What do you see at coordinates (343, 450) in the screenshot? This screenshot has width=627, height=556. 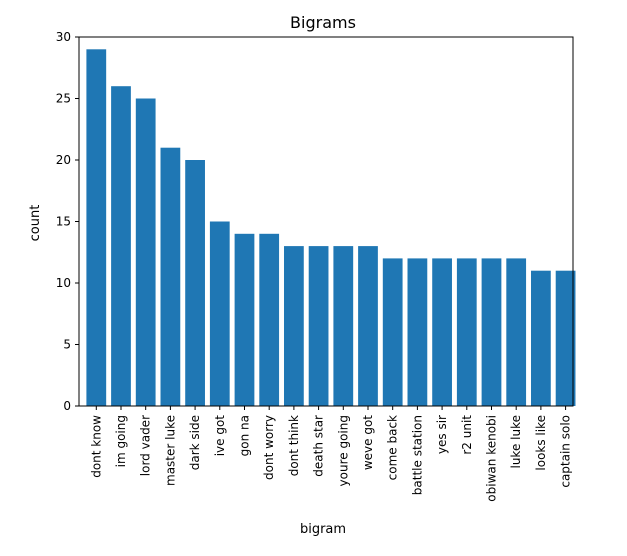 I see `x-tick-label: youre going` at bounding box center [343, 450].